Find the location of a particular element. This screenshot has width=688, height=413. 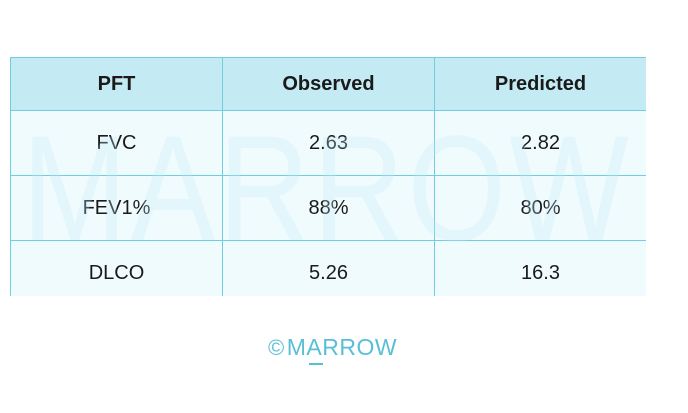

header-pft: PFT is located at coordinates (116, 84).